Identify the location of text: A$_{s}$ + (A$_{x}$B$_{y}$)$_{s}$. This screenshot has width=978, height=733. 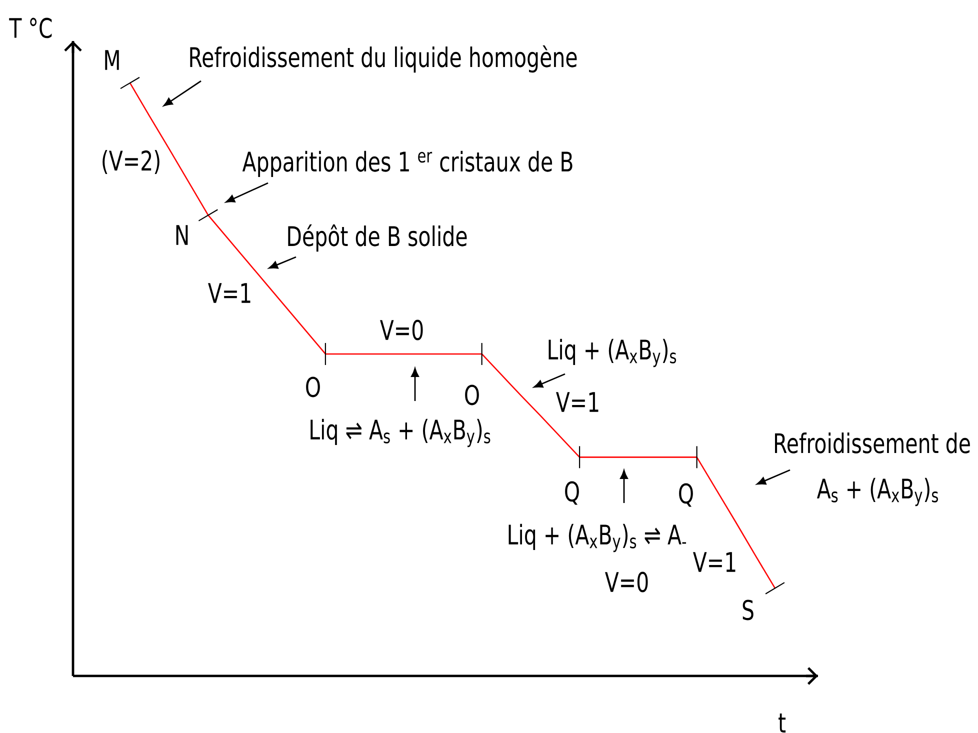
(877, 492).